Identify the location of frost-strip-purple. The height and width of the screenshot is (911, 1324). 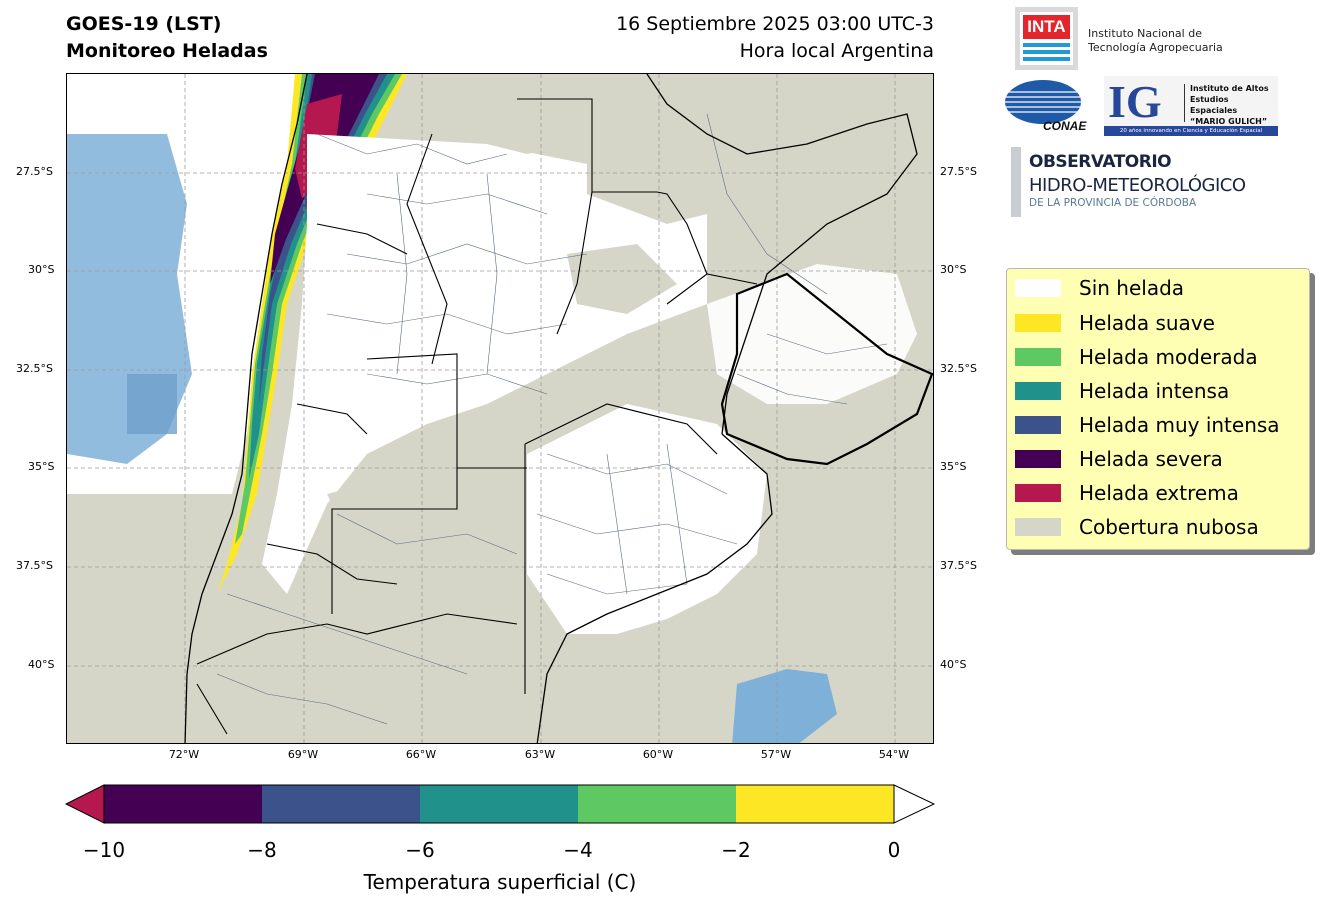
(324, 179).